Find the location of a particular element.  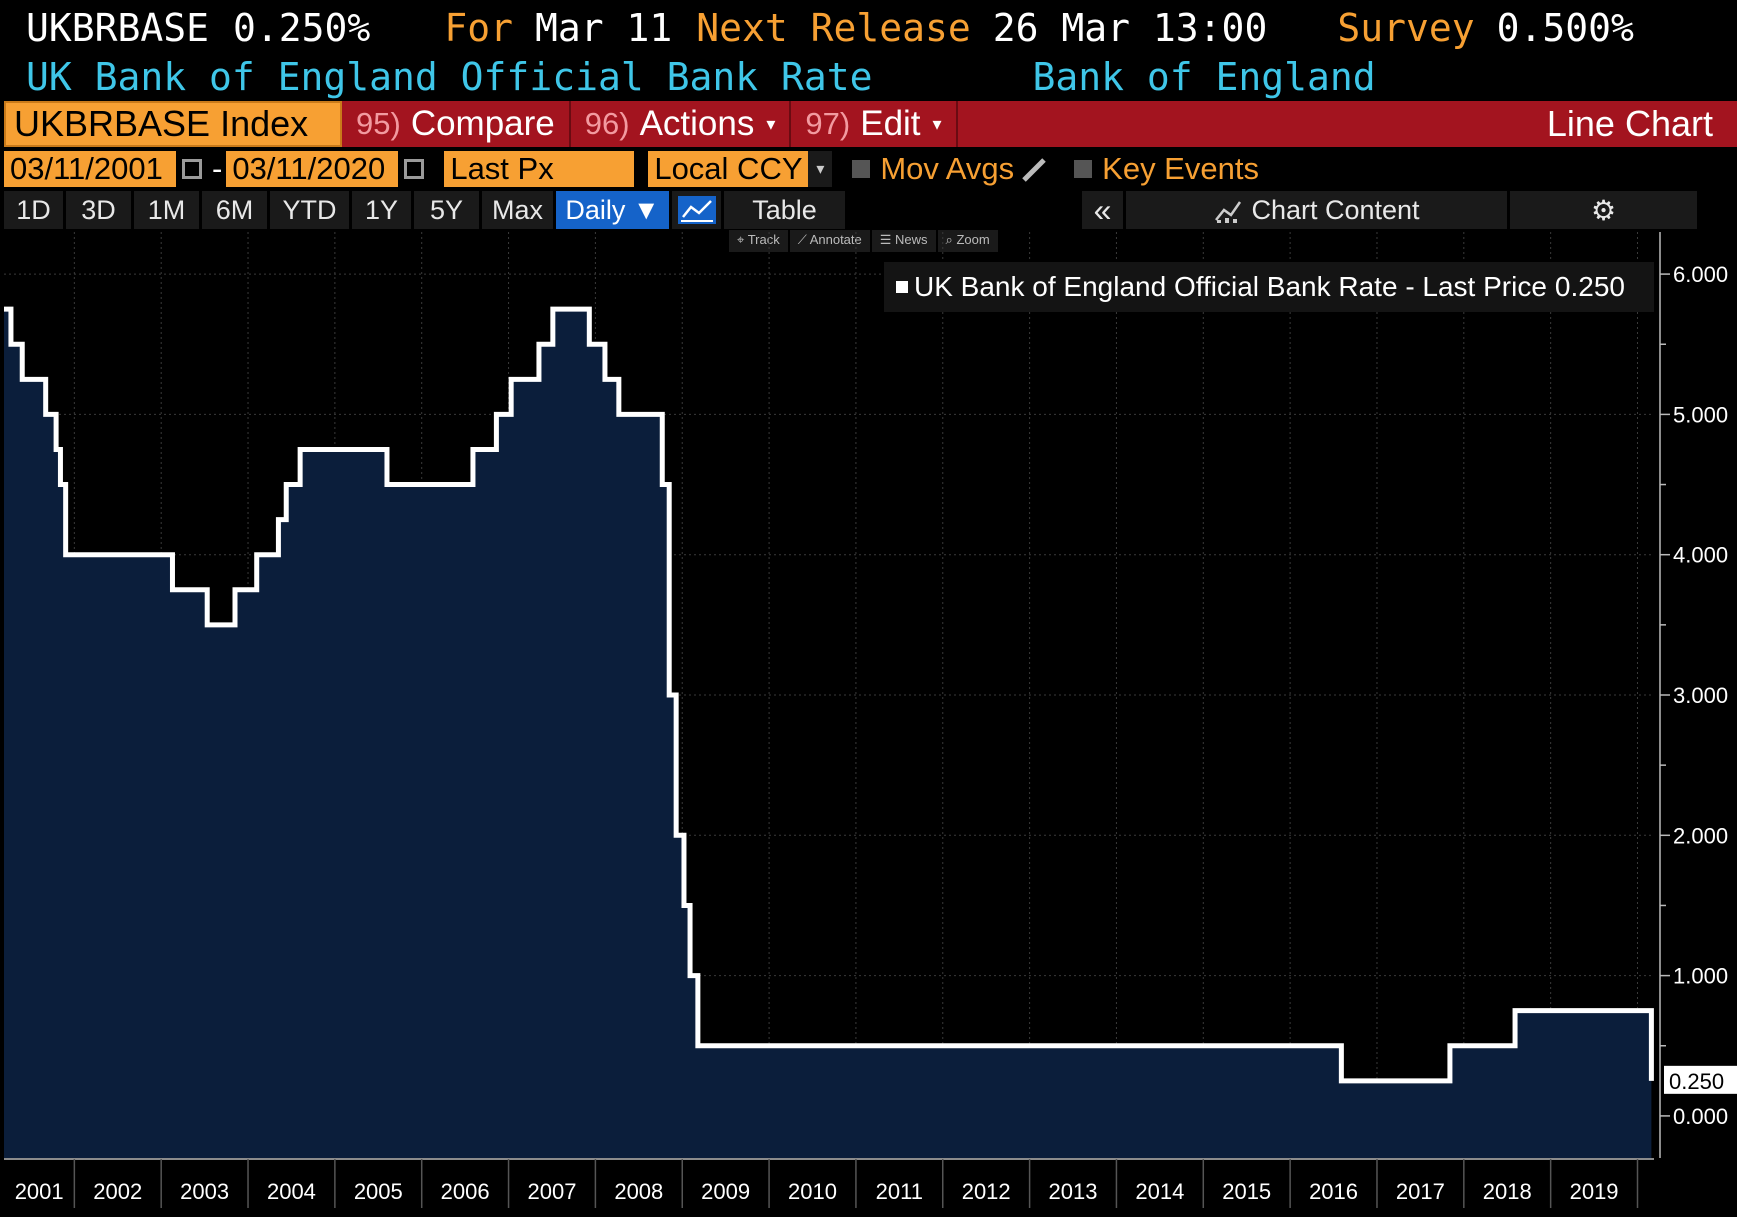

x-tick-label: 2010 is located at coordinates (812, 1191).